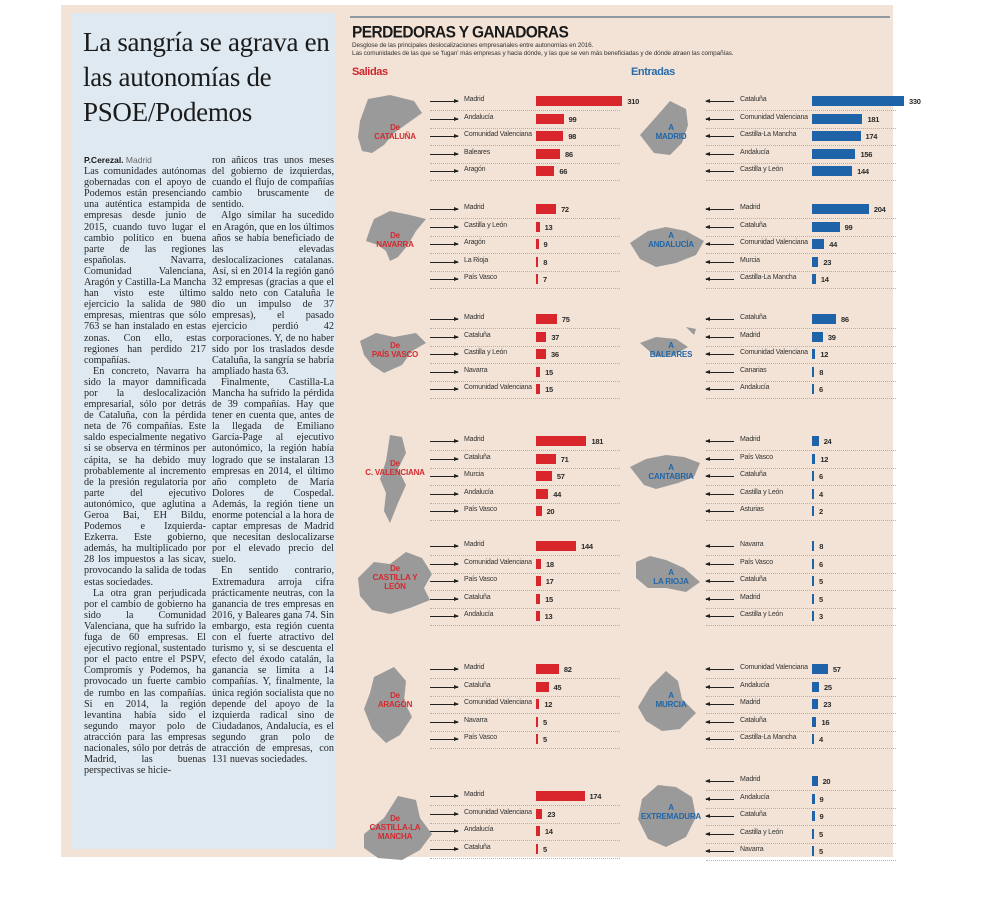  What do you see at coordinates (525, 670) in the screenshot?
I see `bar-row: Madrid 82` at bounding box center [525, 670].